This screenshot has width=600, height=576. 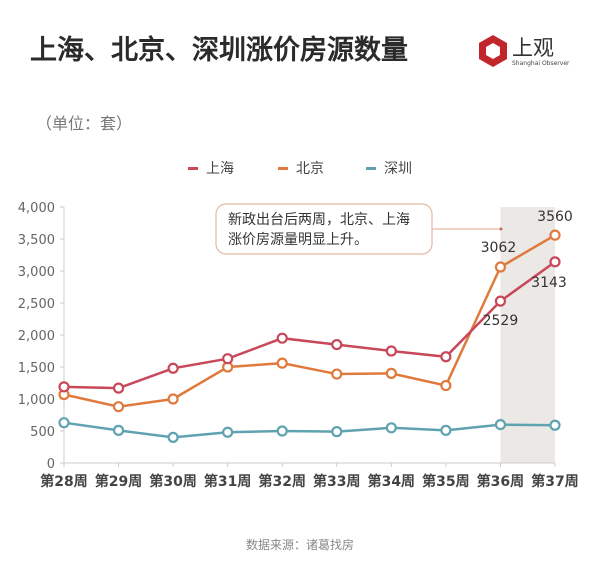 I want to click on annotation: 新政出台后两周，北京、上海 涨价房源量明显上升。, so click(x=359, y=229).